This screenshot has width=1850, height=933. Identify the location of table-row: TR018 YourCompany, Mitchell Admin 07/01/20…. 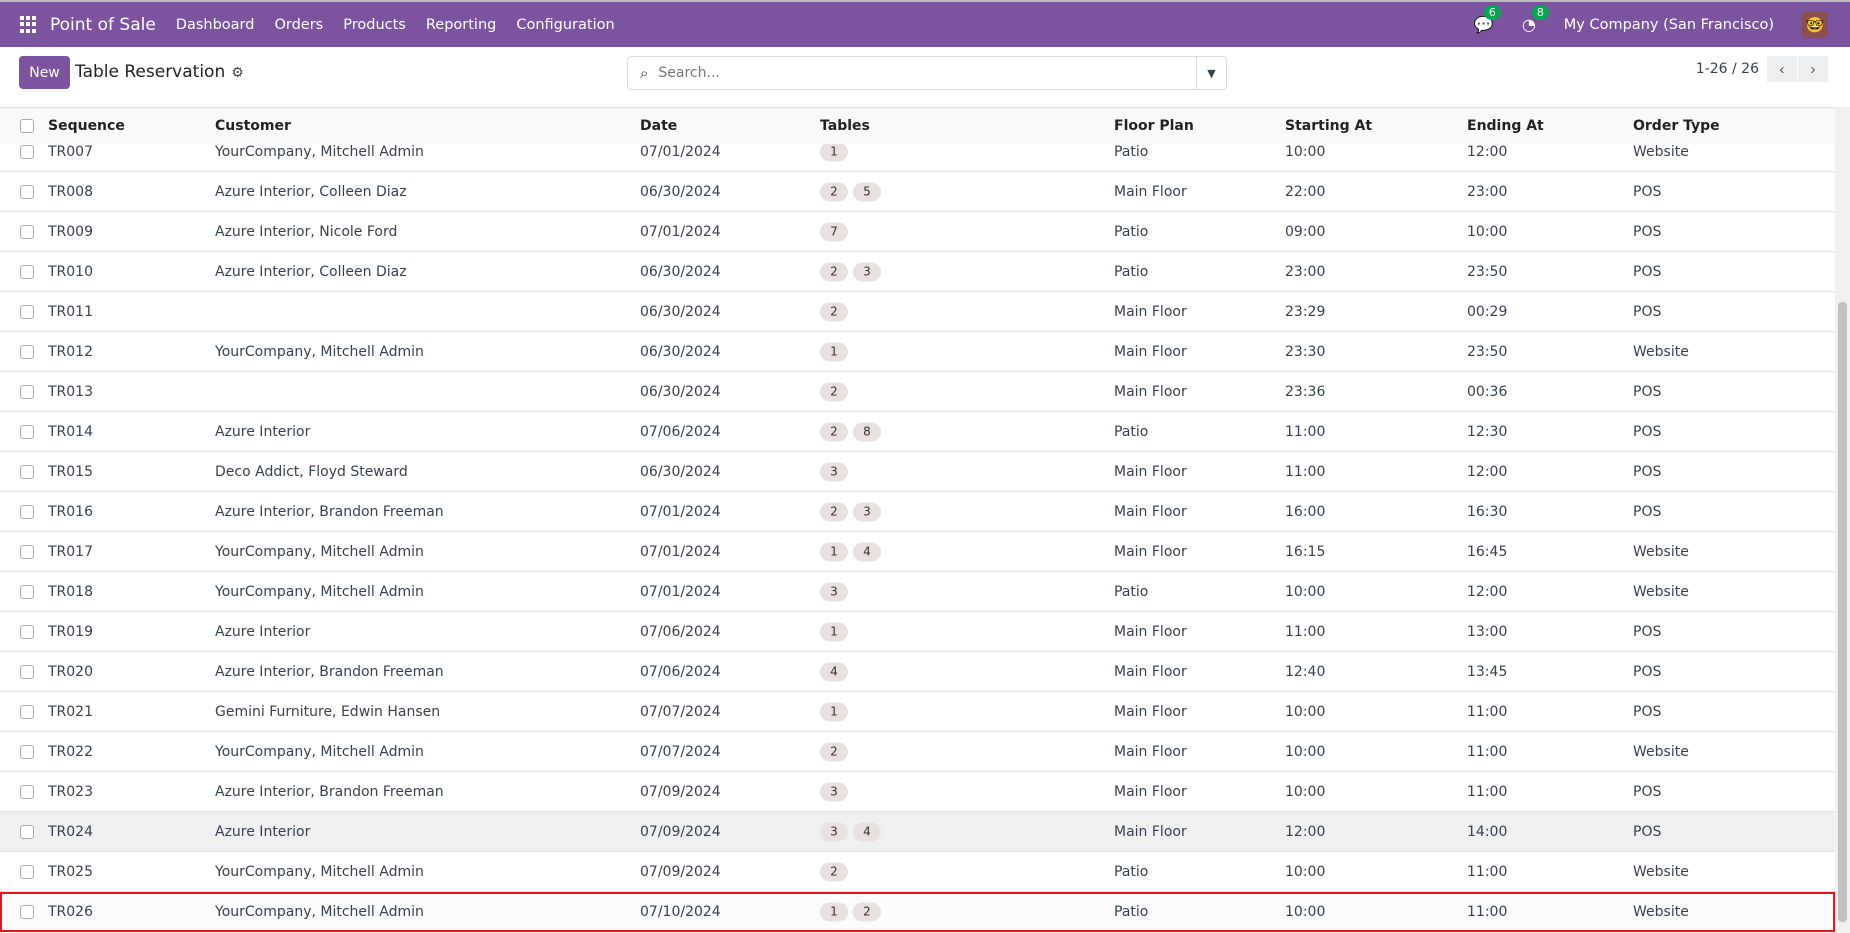
(917, 592).